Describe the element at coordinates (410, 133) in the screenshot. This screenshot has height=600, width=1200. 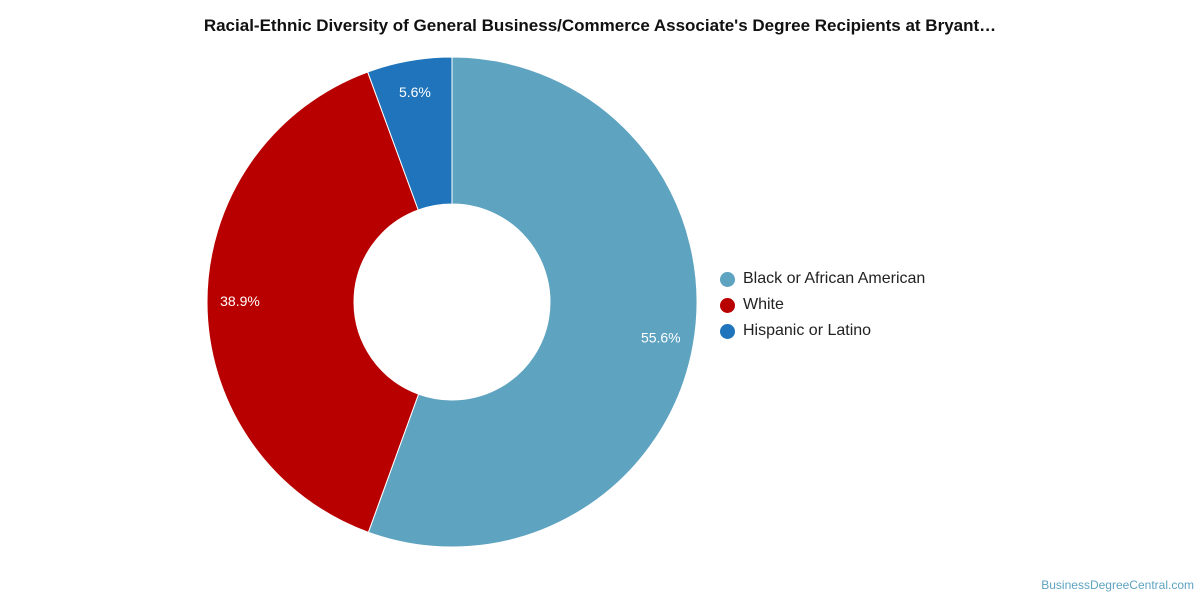
I see `slice-hispanic-or-latino` at that location.